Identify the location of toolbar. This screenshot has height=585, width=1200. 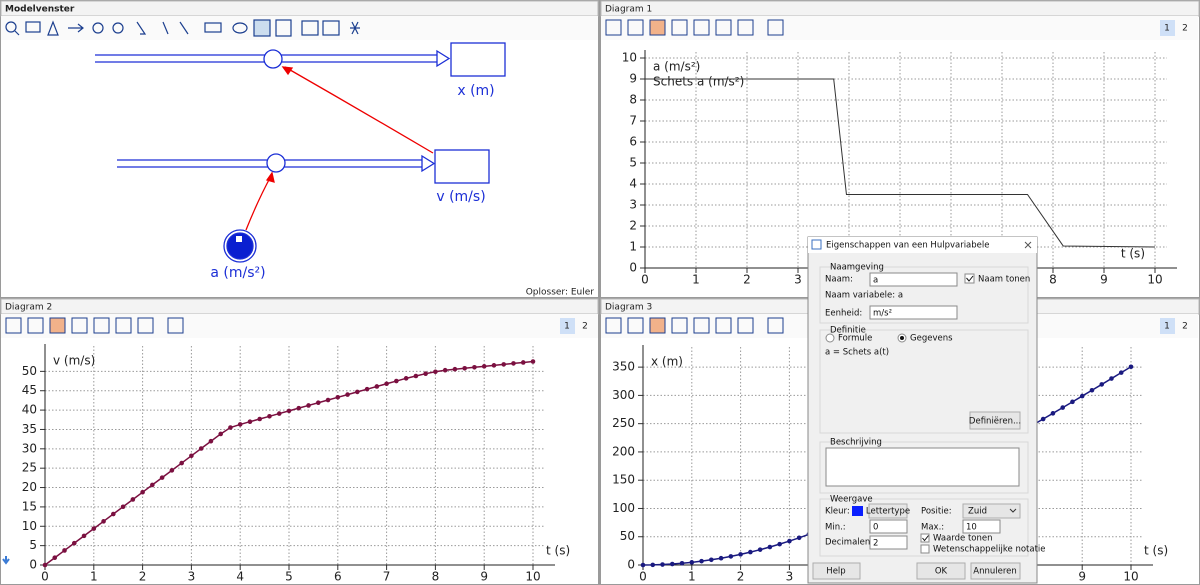
(899, 28).